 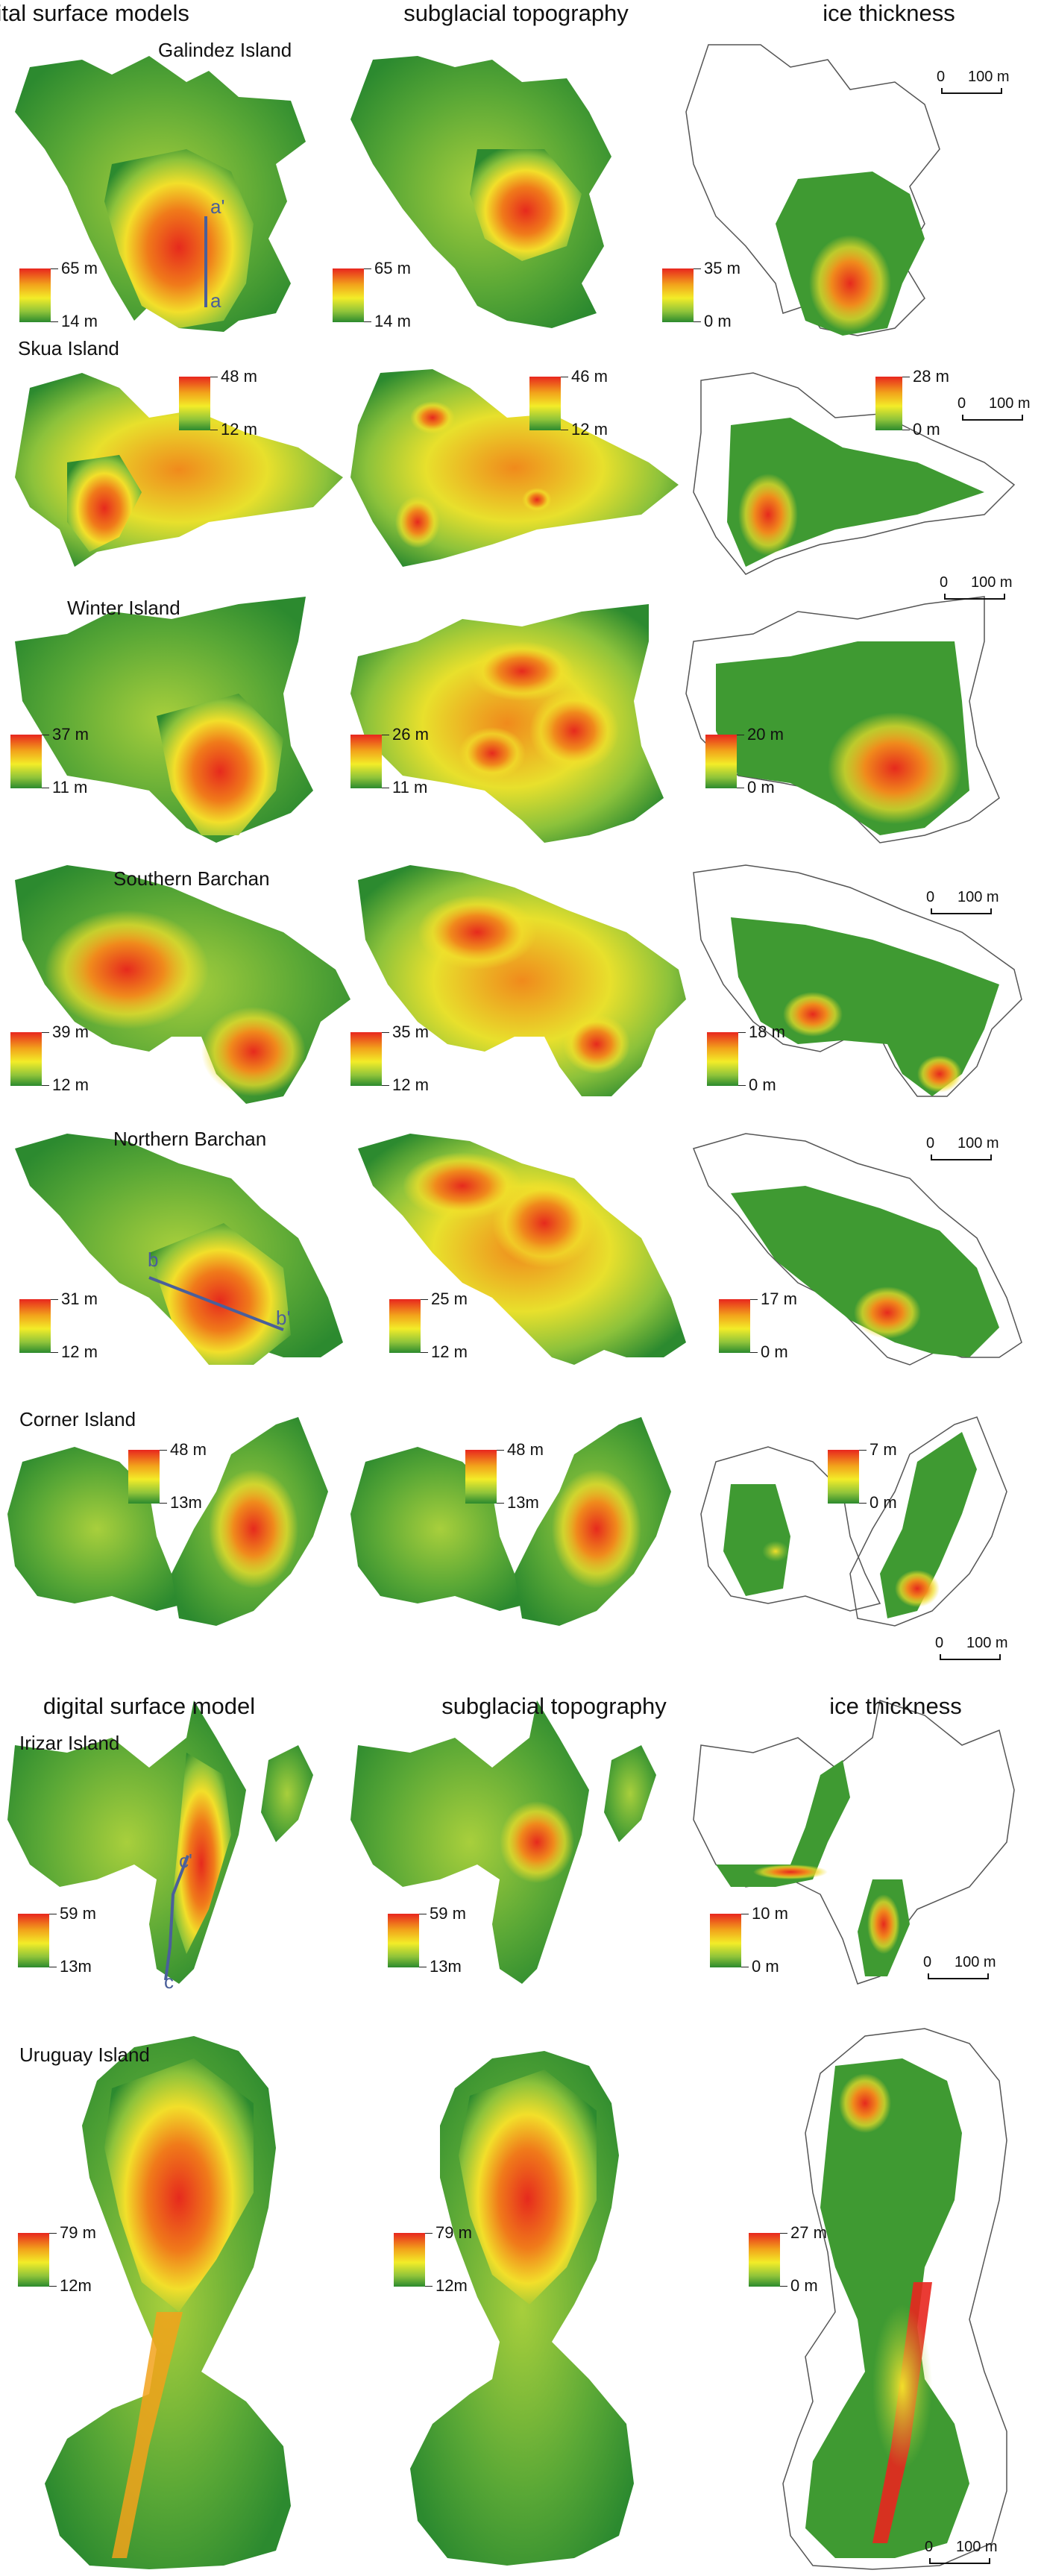 I want to click on profile-label-c-prime: c', so click(x=185, y=1861).